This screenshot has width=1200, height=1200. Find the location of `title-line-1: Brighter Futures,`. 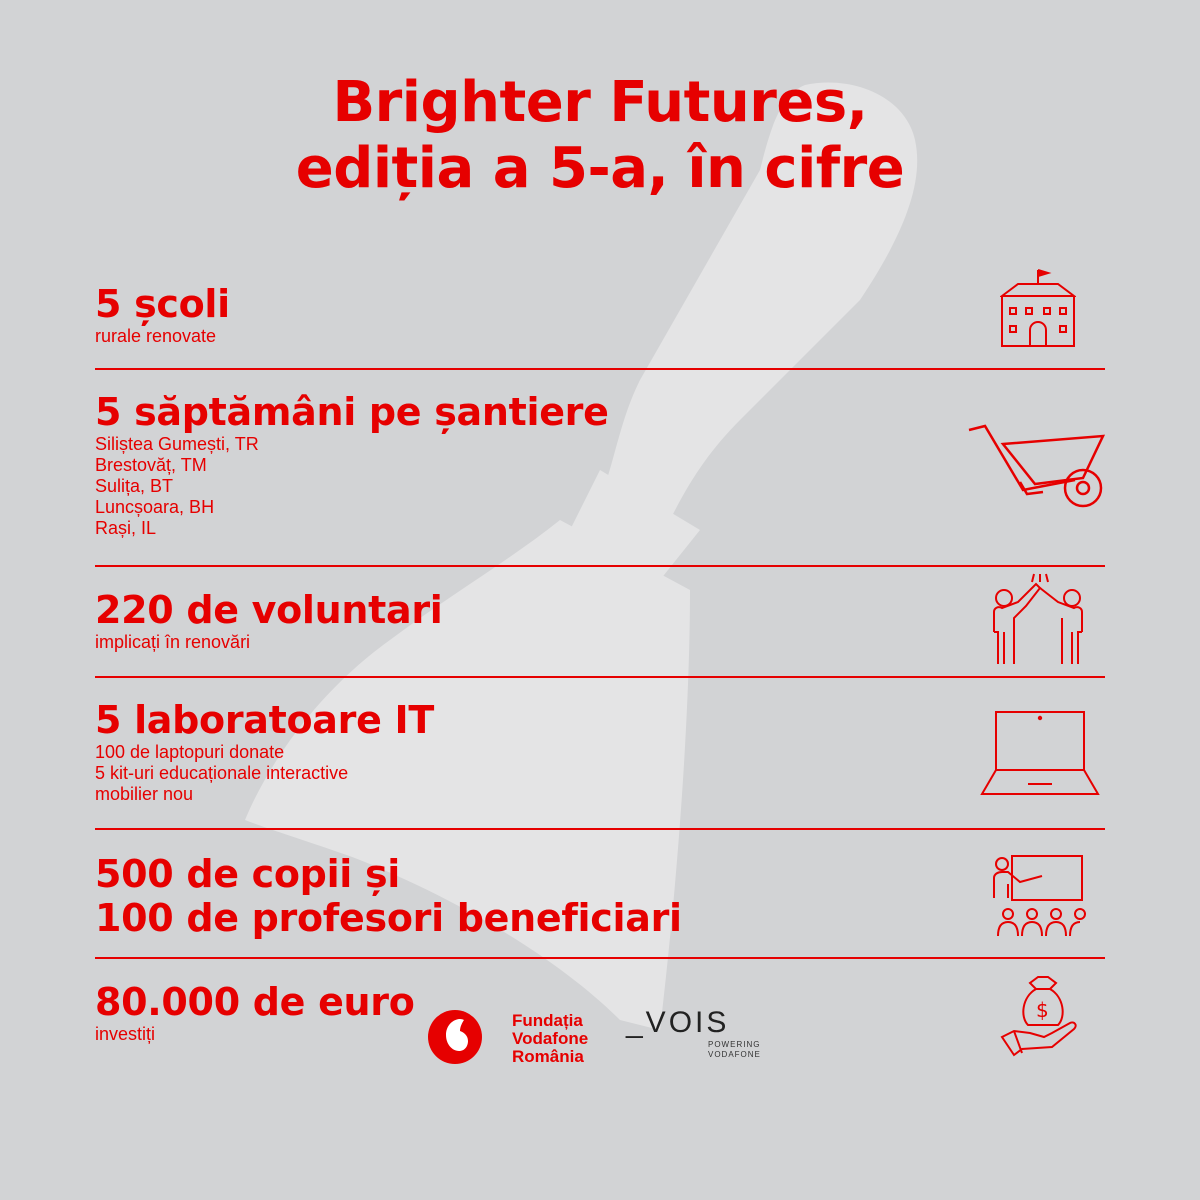

title-line-1: Brighter Futures, is located at coordinates (600, 102).